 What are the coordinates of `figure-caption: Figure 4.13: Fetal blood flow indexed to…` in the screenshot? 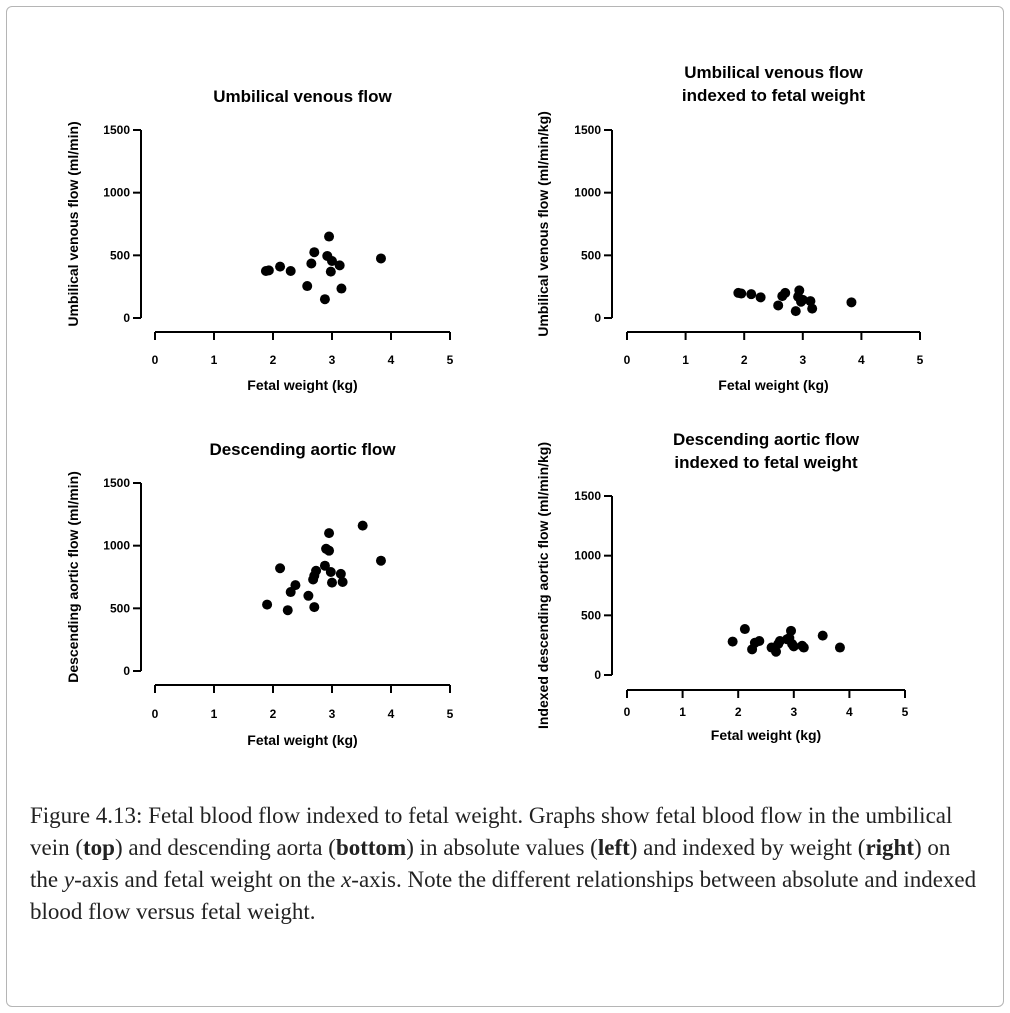 It's located at (505, 864).